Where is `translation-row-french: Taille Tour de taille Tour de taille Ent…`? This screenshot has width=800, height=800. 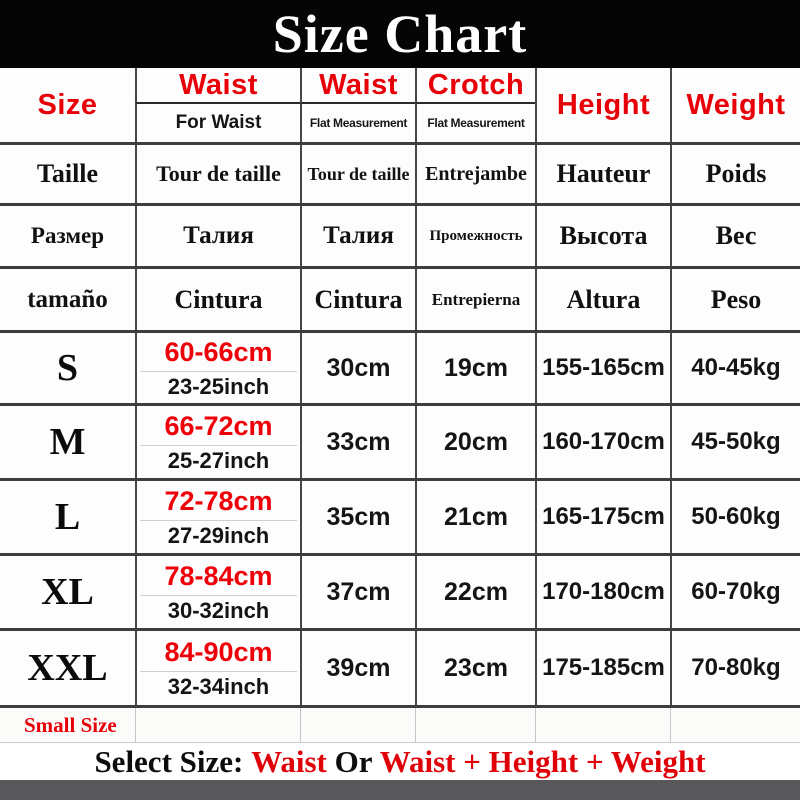 translation-row-french: Taille Tour de taille Tour de taille Ent… is located at coordinates (400, 172).